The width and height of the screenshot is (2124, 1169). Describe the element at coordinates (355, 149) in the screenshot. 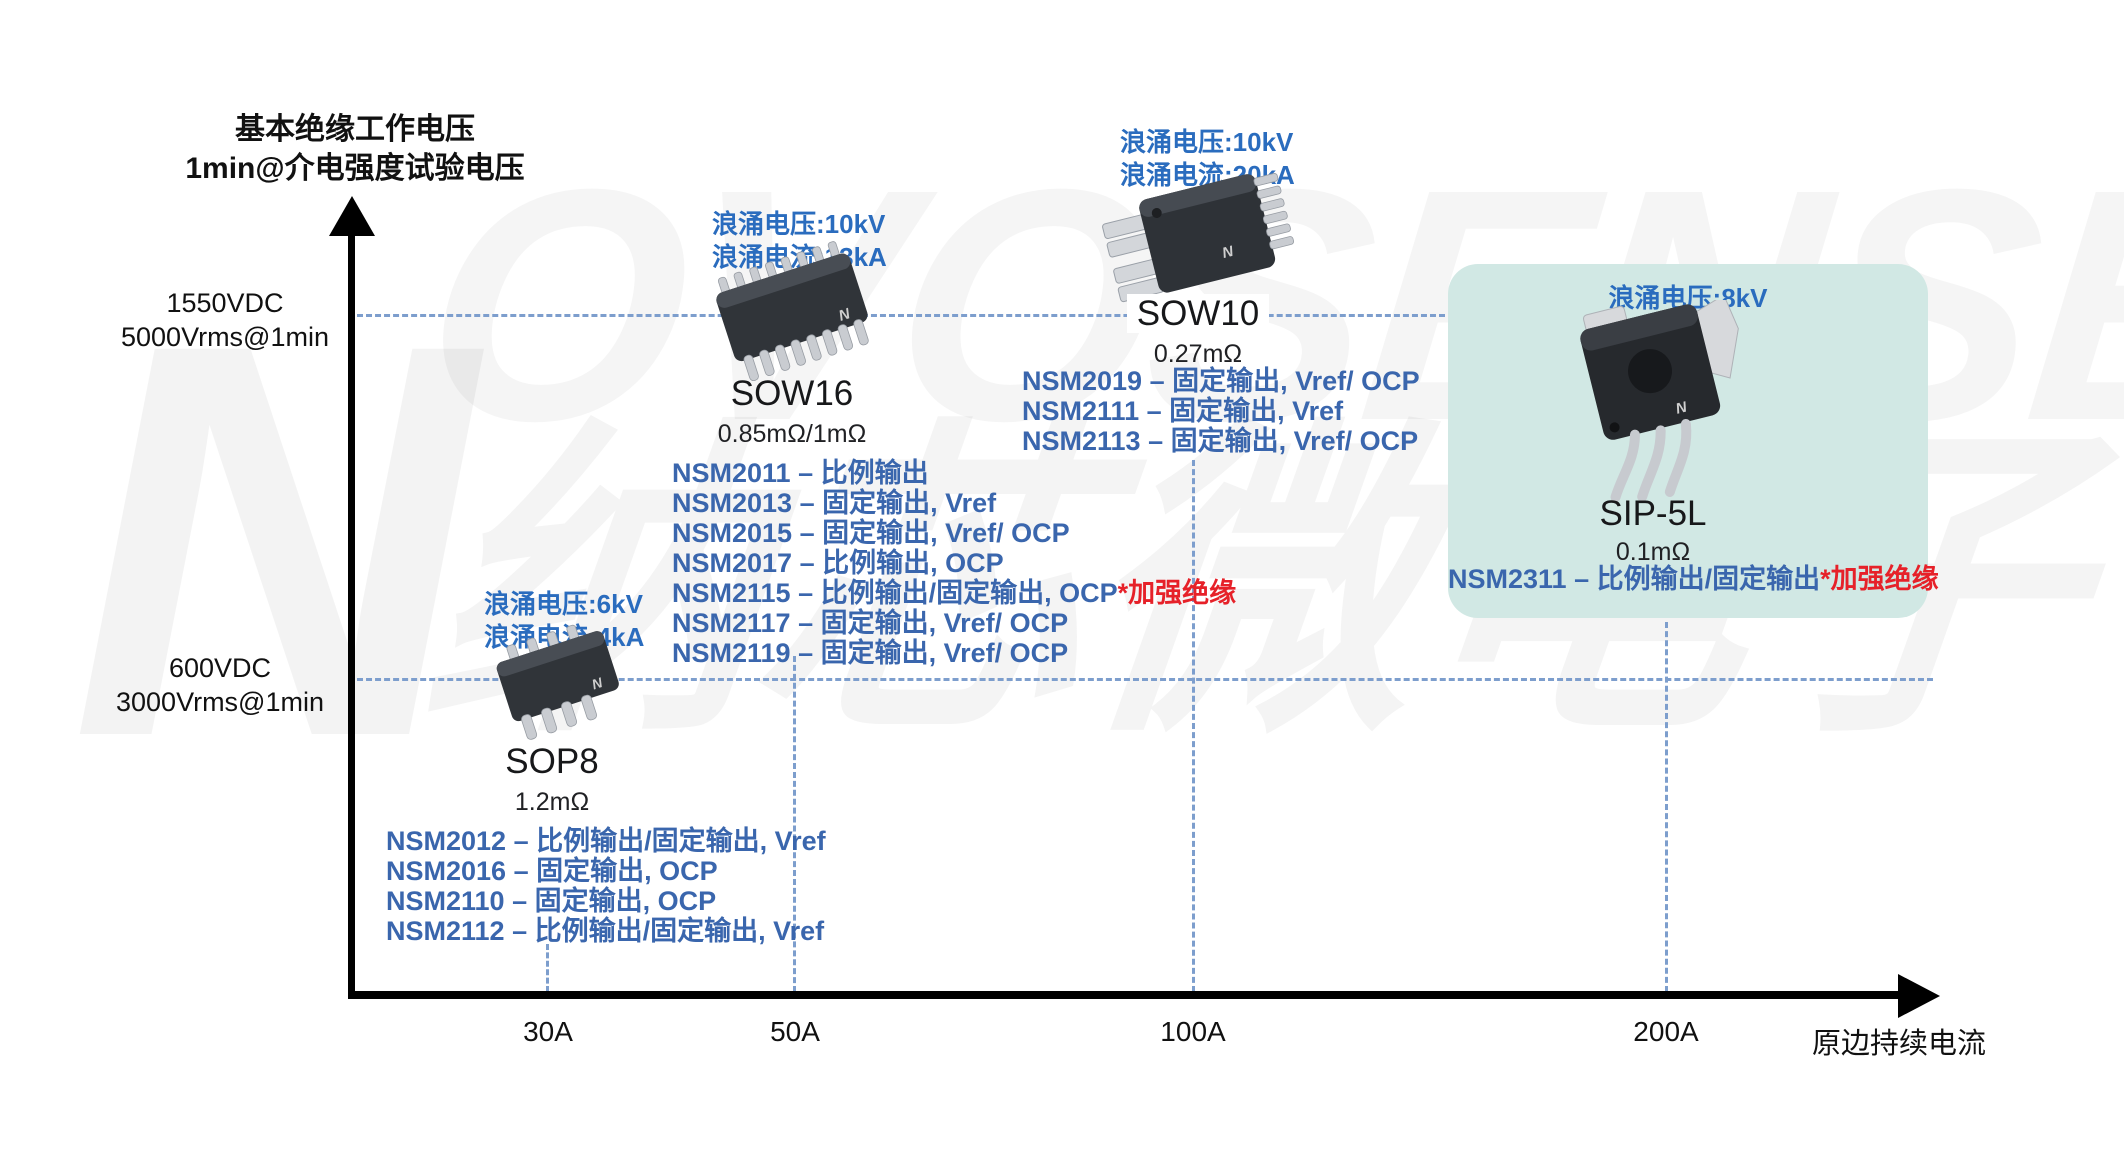

I see `y-axis-title: 基本绝缘工作电压 1min@介电强度试验电压` at that location.